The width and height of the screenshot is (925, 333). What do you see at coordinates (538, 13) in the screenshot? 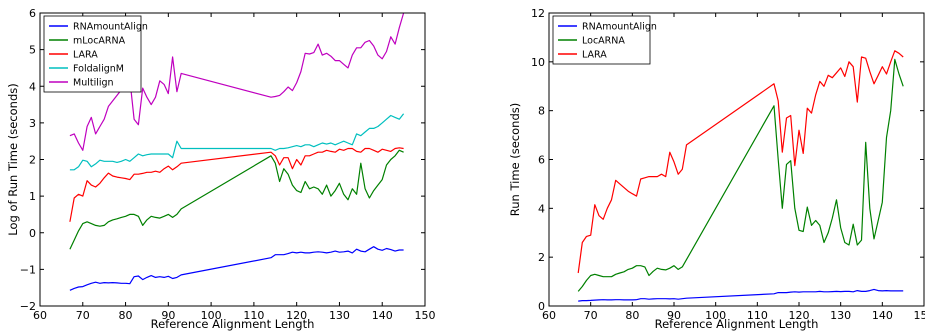
I see `y-tick-label: 12` at bounding box center [538, 13].